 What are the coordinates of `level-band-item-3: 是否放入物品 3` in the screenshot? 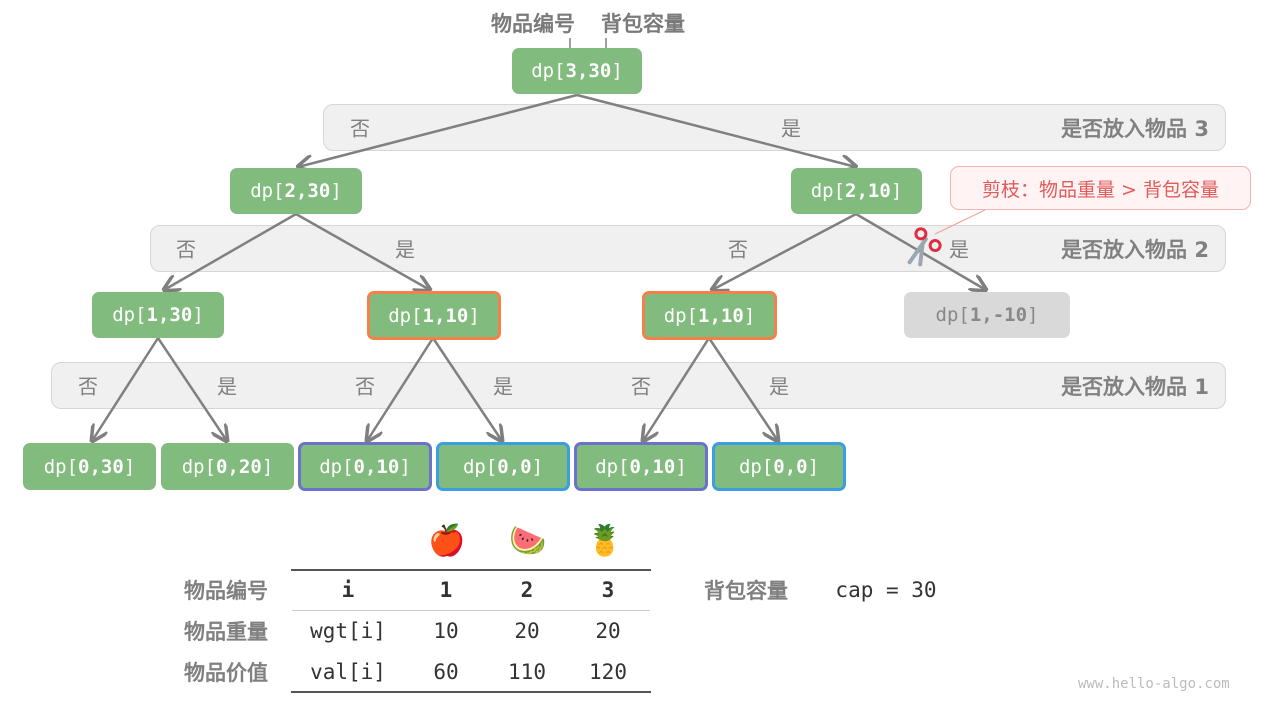 It's located at (774, 127).